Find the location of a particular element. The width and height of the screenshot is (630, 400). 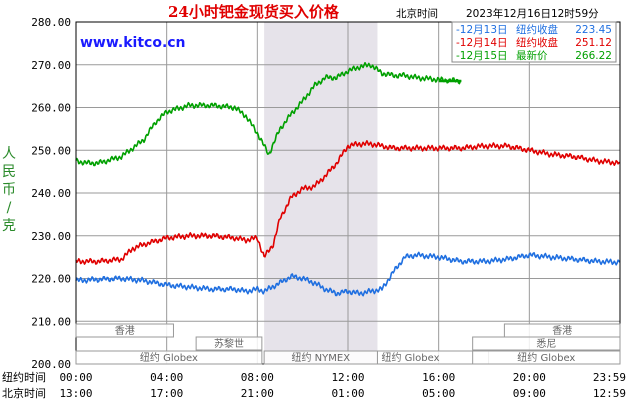

market-session-label: 苏黎世 is located at coordinates (229, 343).